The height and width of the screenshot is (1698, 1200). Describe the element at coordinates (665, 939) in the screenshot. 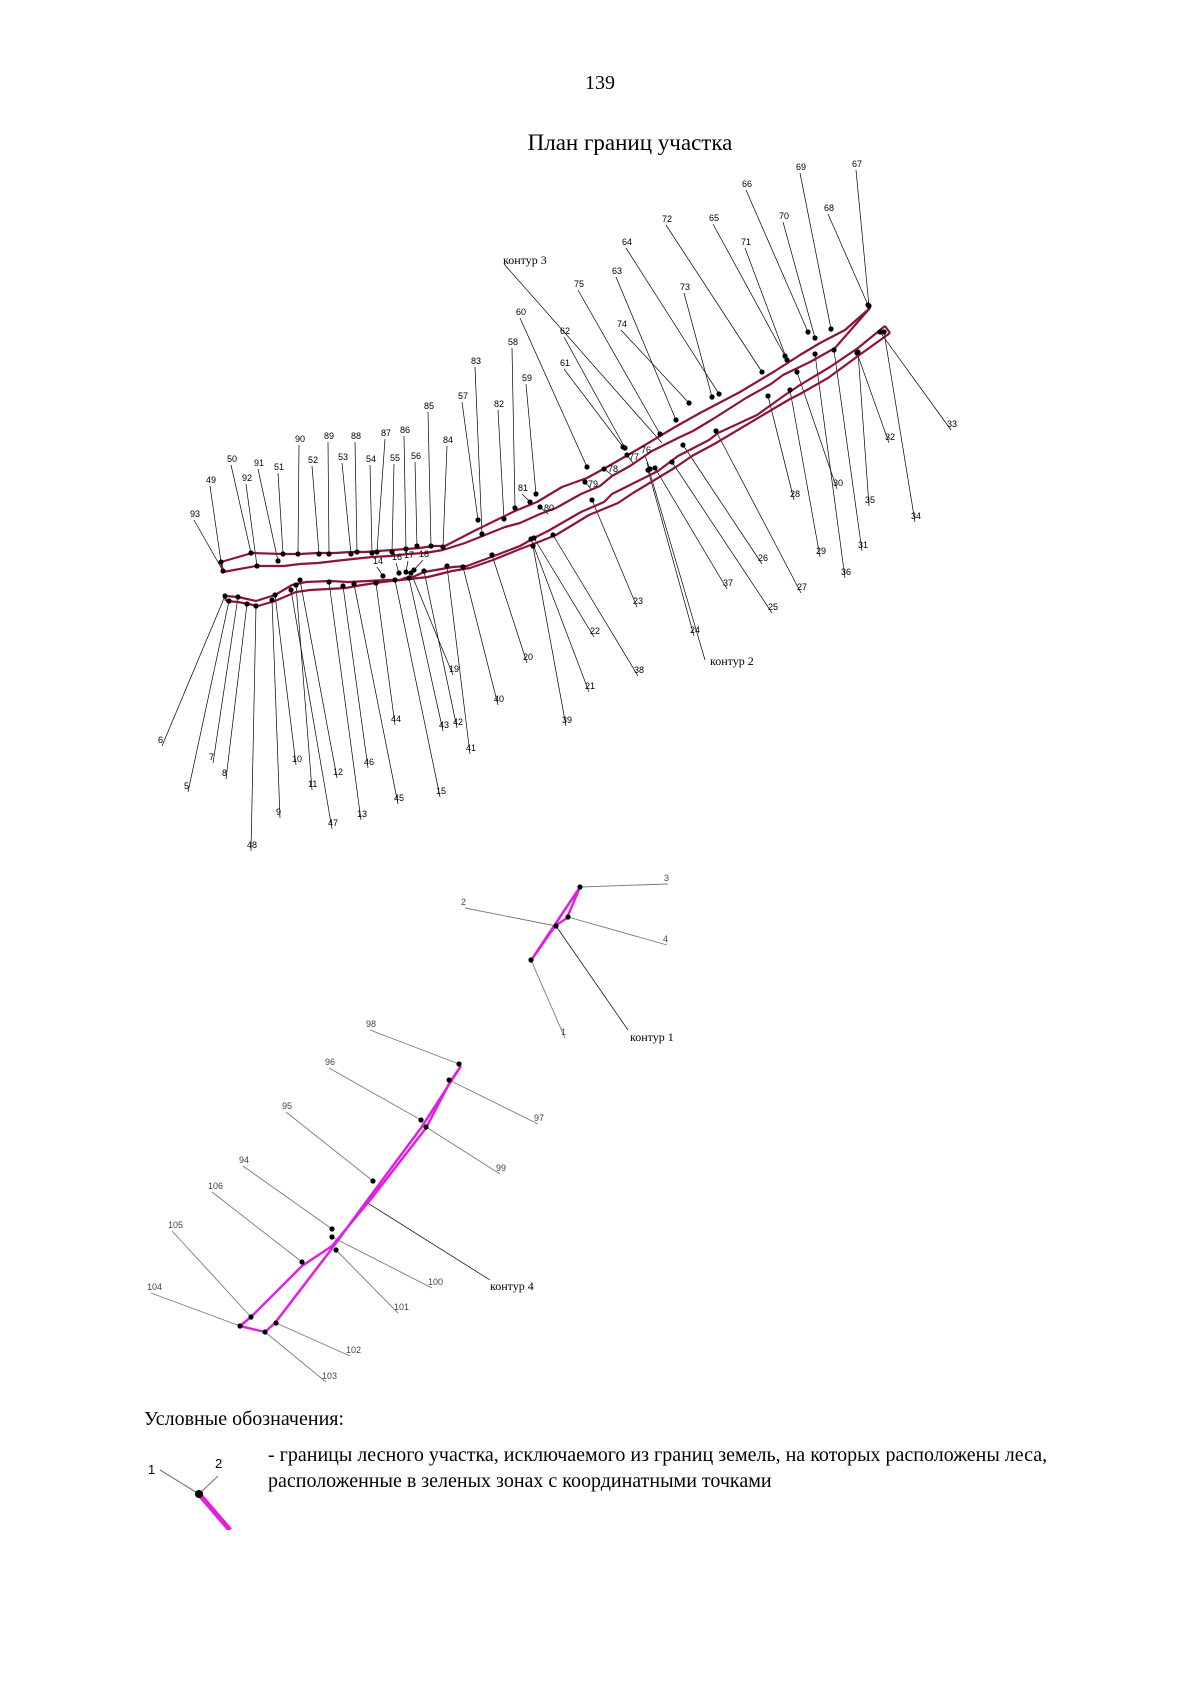

I see `point-label-4: 4` at that location.